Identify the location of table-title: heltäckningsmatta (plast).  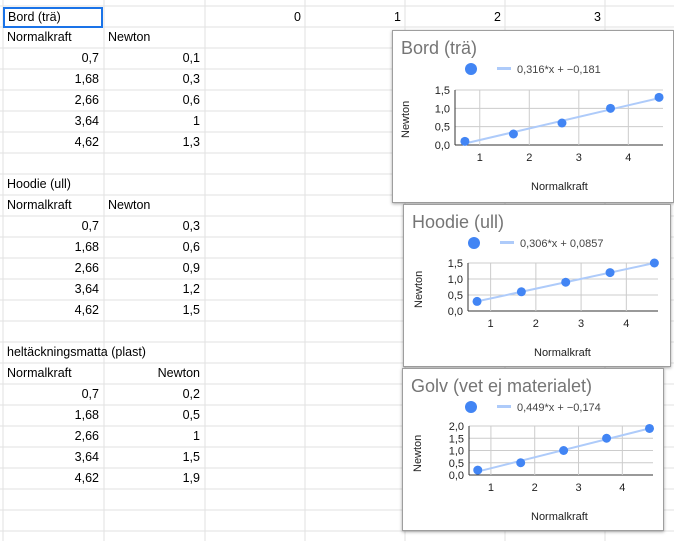
(76, 352).